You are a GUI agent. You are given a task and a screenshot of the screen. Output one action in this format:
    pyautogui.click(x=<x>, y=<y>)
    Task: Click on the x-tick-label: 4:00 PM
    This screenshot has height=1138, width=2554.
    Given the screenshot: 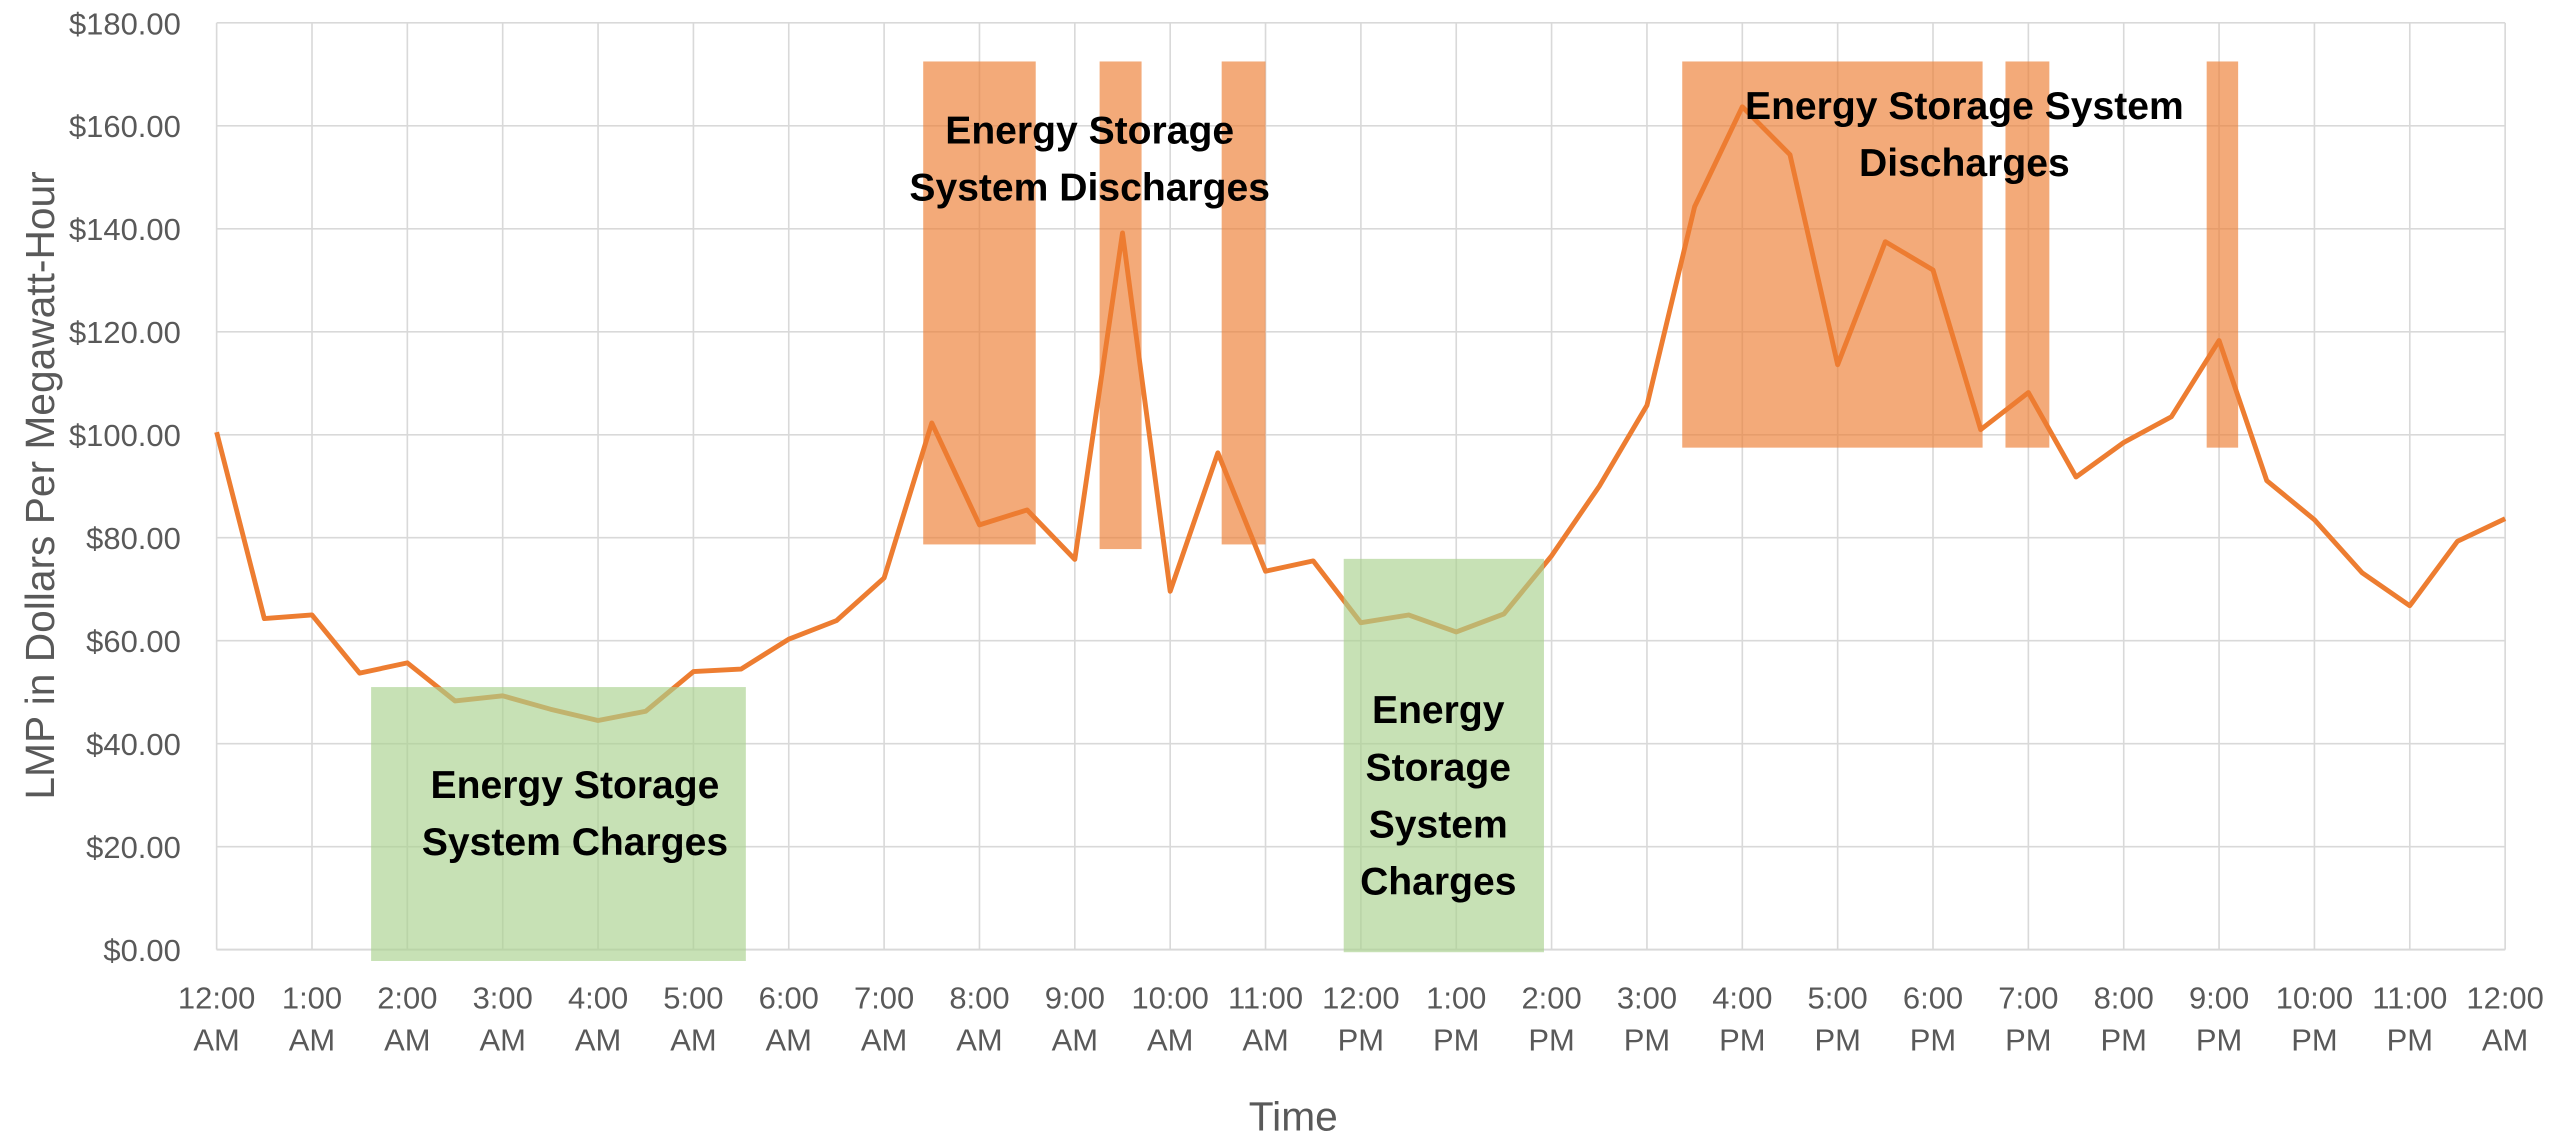 What is the action you would take?
    pyautogui.click(x=1742, y=1018)
    